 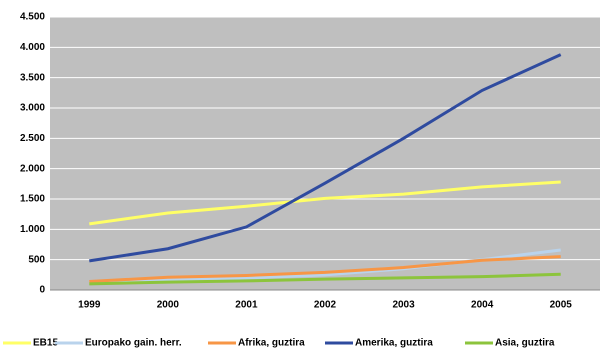 I want to click on legend-label: Amerika, guztira, so click(x=394, y=343).